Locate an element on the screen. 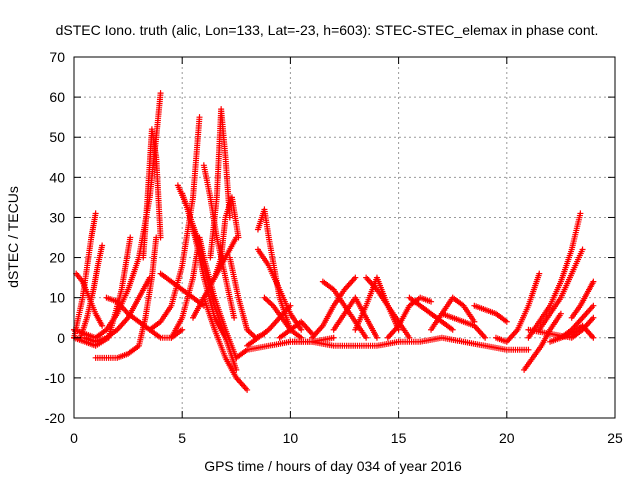 The height and width of the screenshot is (480, 640). x-tick-label: 0 is located at coordinates (74, 438).